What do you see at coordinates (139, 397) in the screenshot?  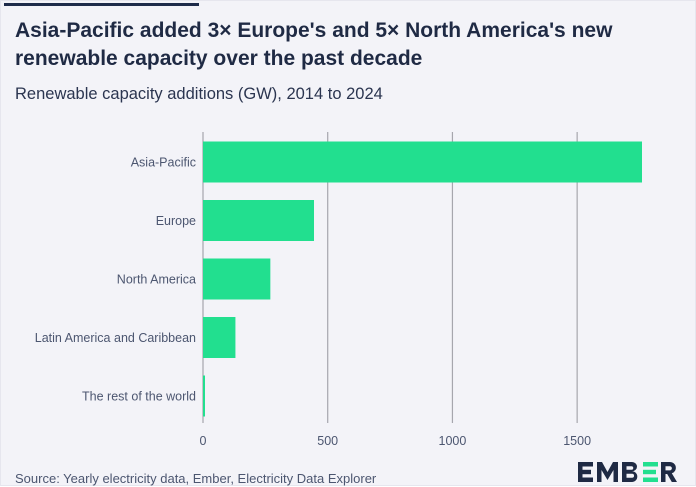 I see `category-label-the-rest-of-the-world: The rest of the world` at bounding box center [139, 397].